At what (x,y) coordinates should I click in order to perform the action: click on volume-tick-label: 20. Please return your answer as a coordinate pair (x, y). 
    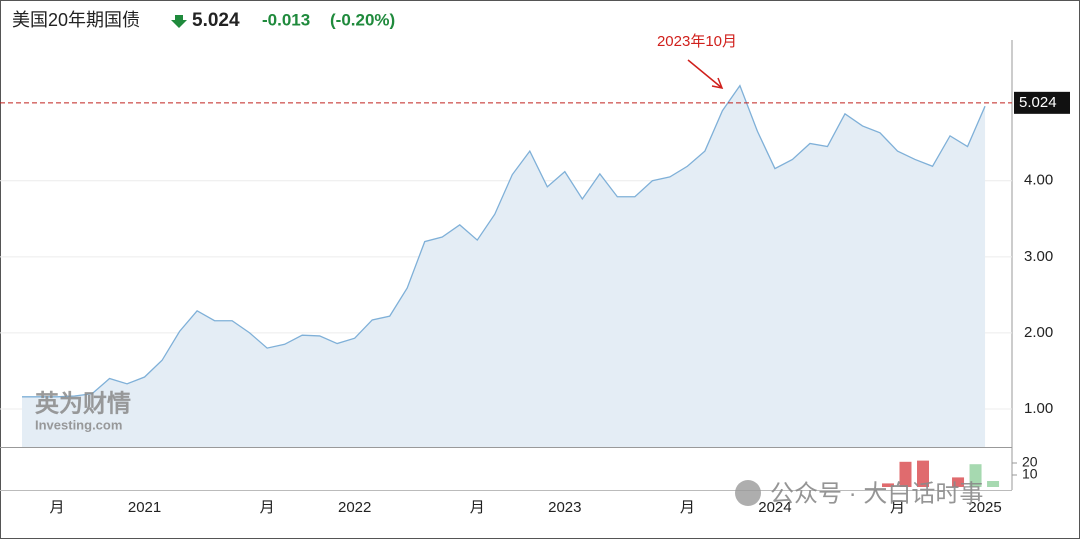
    Looking at the image, I should click on (1030, 462).